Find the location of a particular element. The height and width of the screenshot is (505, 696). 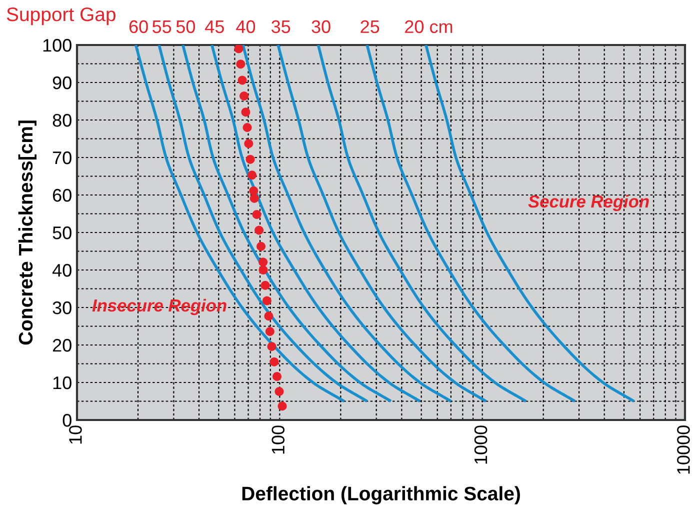

x-tick-label: 1000 is located at coordinates (481, 445).